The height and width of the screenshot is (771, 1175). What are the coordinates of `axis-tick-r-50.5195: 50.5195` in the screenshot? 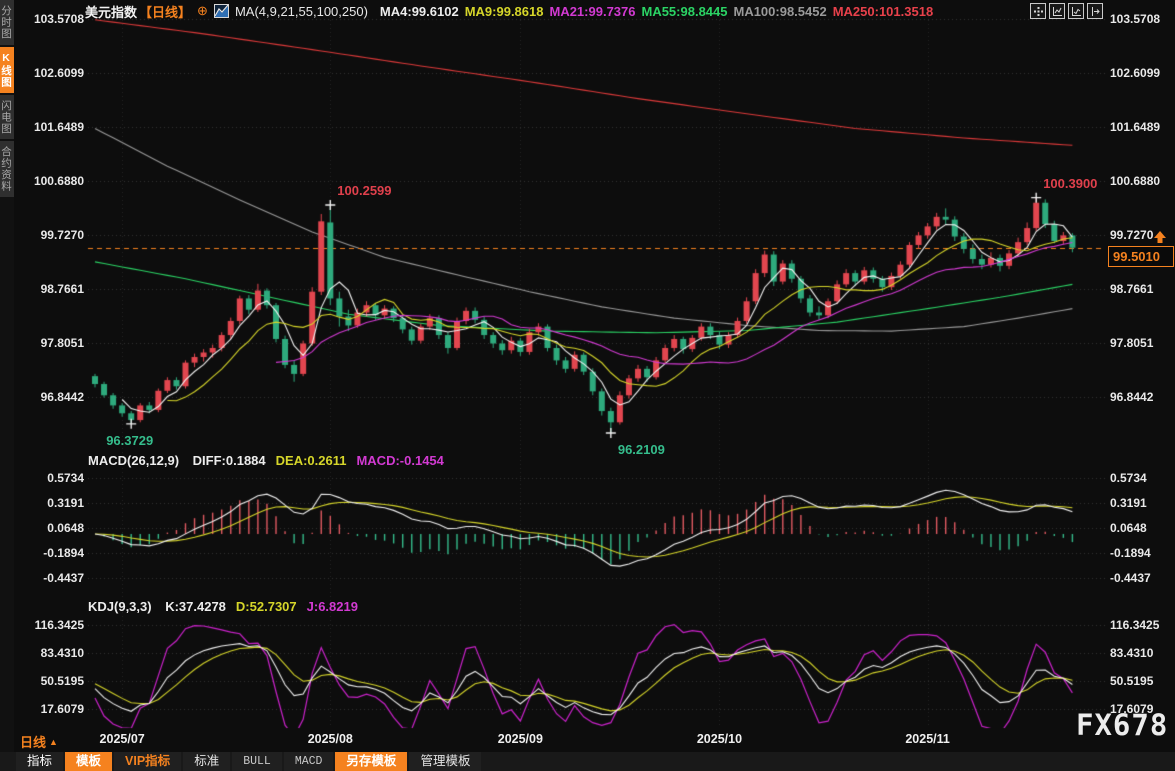 It's located at (1132, 681).